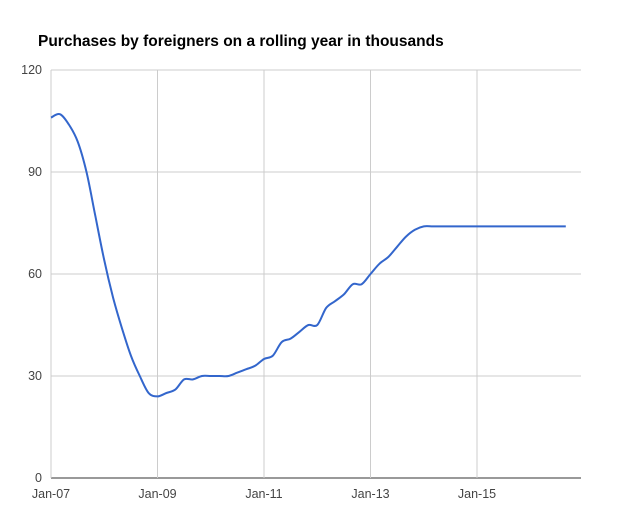 The width and height of the screenshot is (621, 532). Describe the element at coordinates (35, 172) in the screenshot. I see `y-tick-label: 90` at that location.